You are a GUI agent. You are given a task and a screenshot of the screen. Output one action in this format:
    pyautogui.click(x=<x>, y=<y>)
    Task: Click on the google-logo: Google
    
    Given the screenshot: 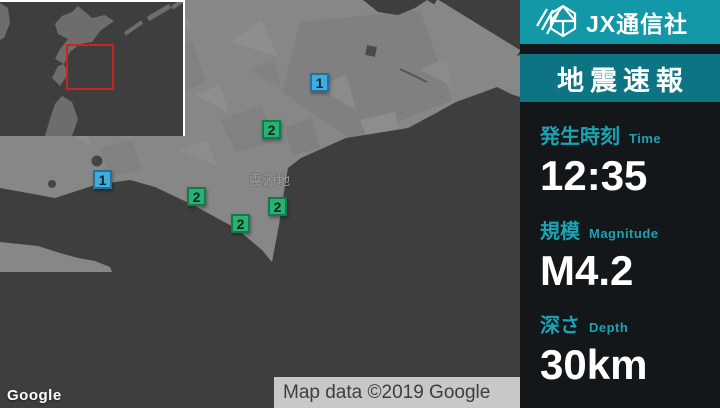 What is the action you would take?
    pyautogui.click(x=34, y=395)
    